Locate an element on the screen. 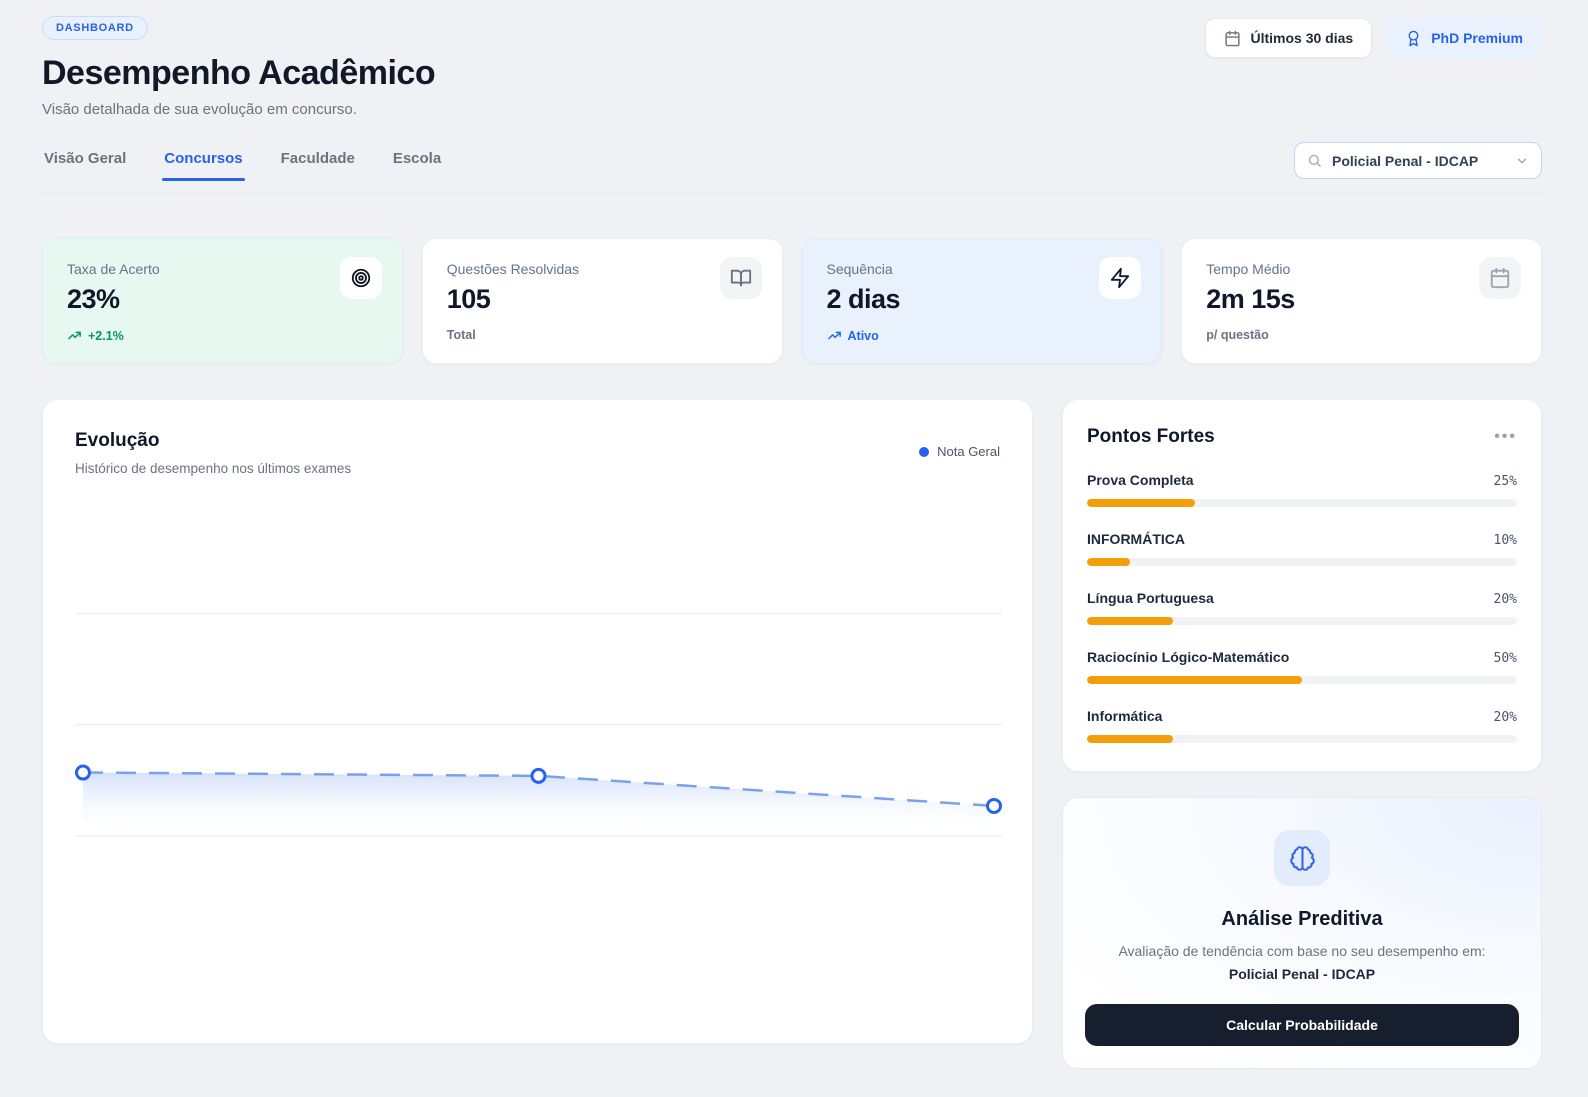  stat-label: Taxa de Acerto is located at coordinates (113, 269).